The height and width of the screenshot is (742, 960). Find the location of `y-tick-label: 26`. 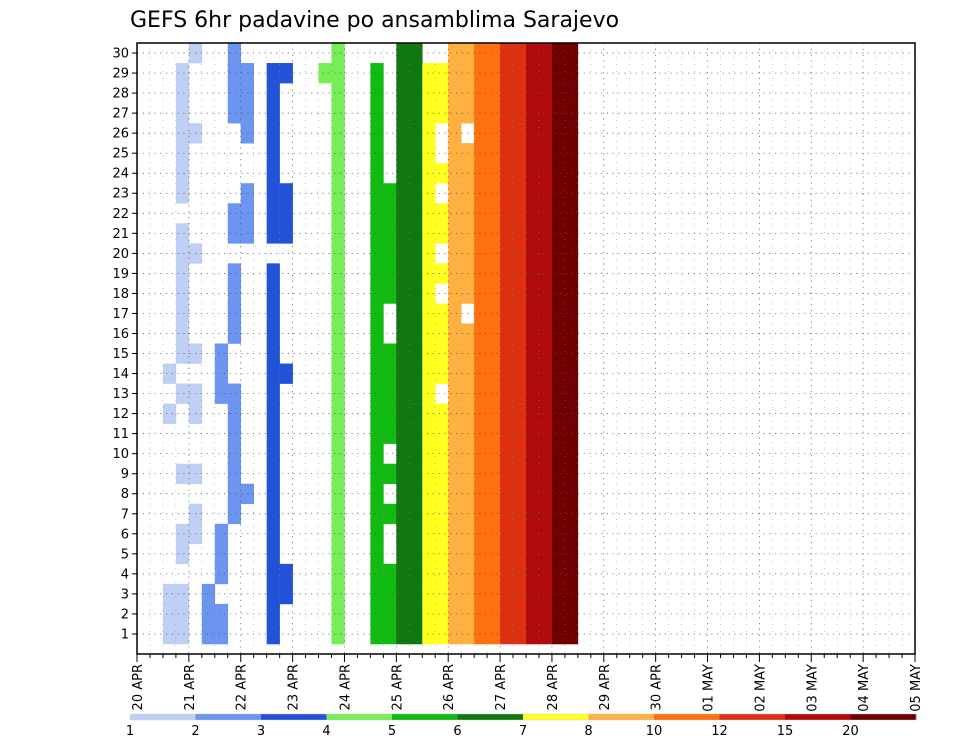

y-tick-label: 26 is located at coordinates (120, 134).